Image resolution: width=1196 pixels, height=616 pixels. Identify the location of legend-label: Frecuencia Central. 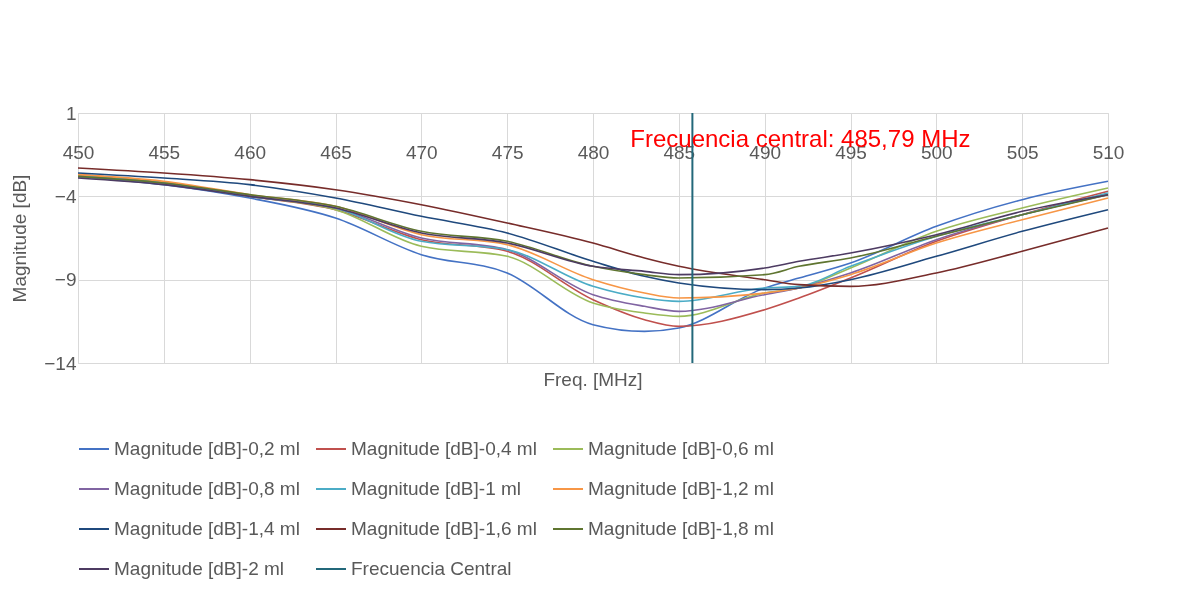
(431, 568).